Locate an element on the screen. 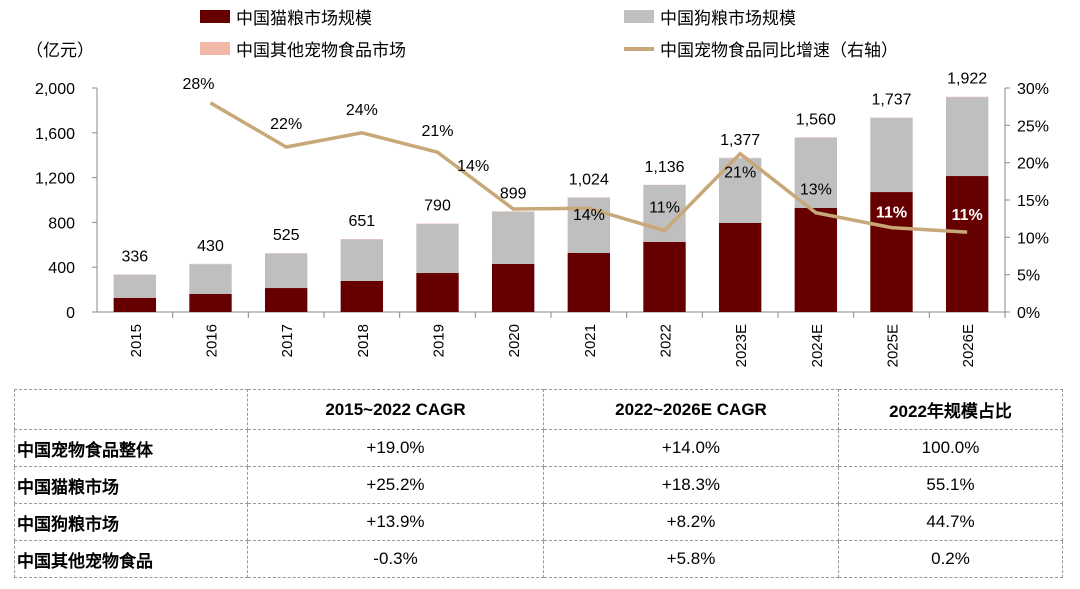 Image resolution: width=1080 pixels, height=589 pixels. table-row: 中国其他宠物食品 -0.3% +5.8% 0.2% is located at coordinates (538, 559).